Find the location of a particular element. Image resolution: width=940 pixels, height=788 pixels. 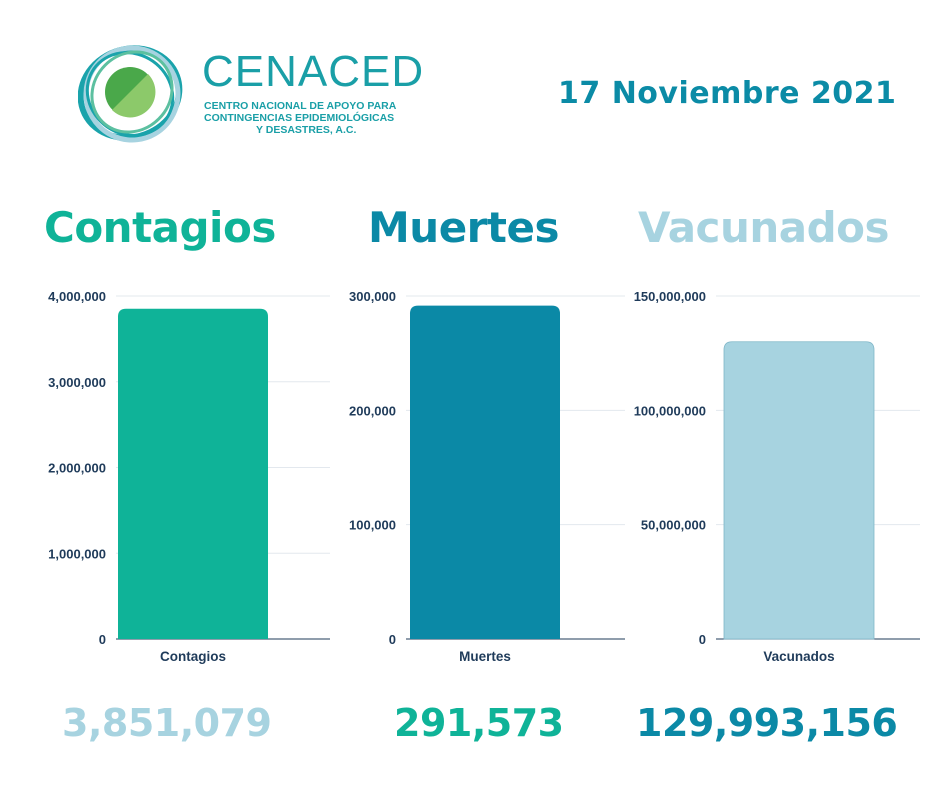

heading-vacunados: Vacunados is located at coordinates (764, 227).